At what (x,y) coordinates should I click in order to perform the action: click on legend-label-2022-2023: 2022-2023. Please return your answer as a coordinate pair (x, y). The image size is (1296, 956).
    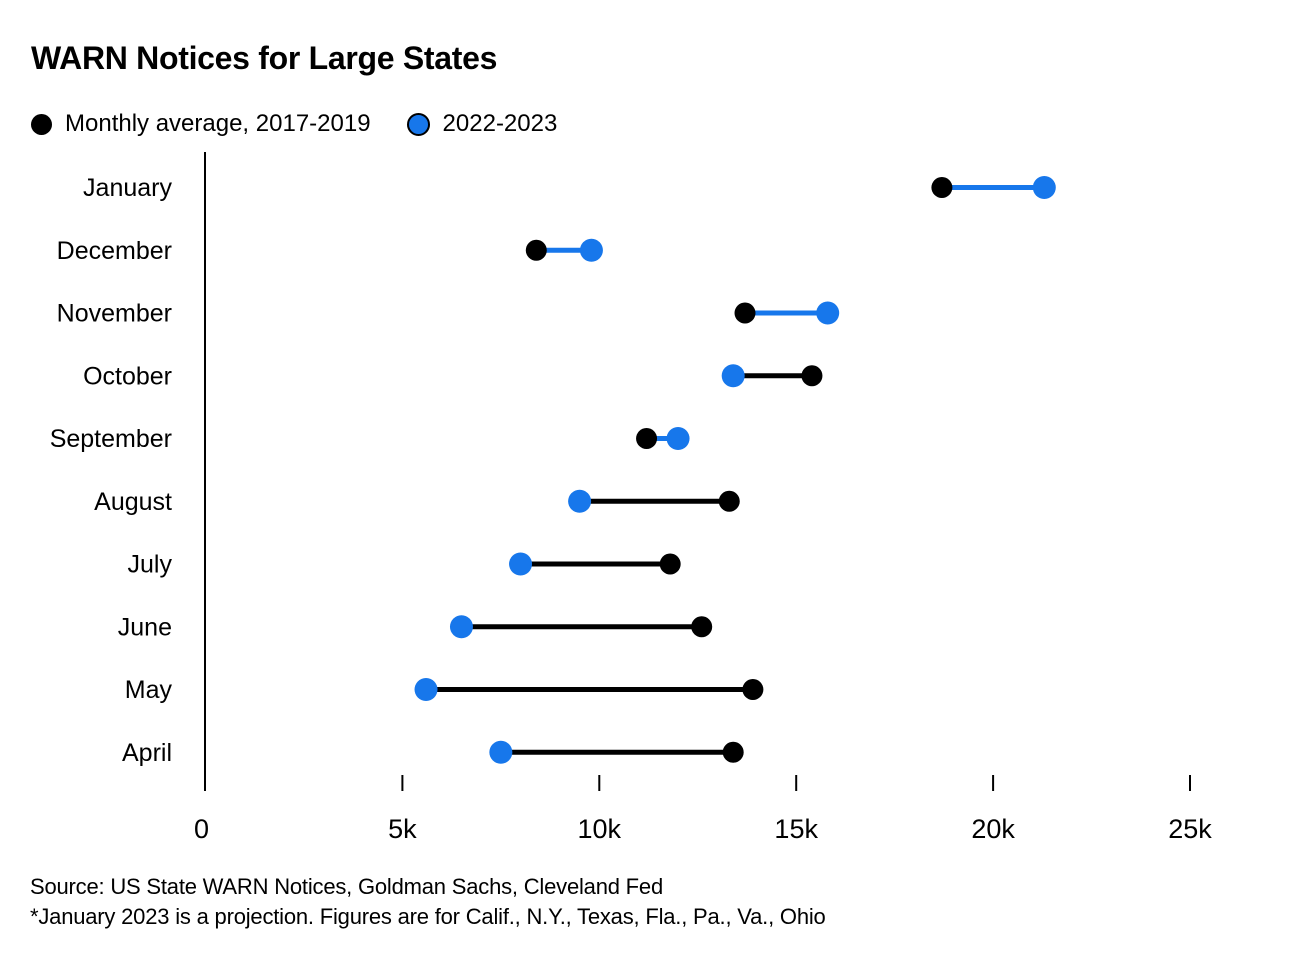
    Looking at the image, I should click on (500, 123).